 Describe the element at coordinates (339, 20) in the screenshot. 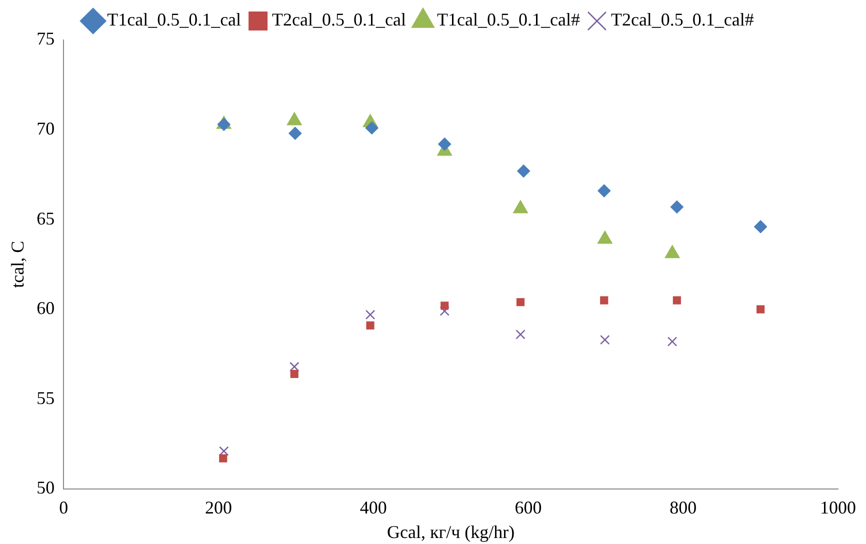

I see `legend-label: T2cal_0.5_0.1_cal` at that location.